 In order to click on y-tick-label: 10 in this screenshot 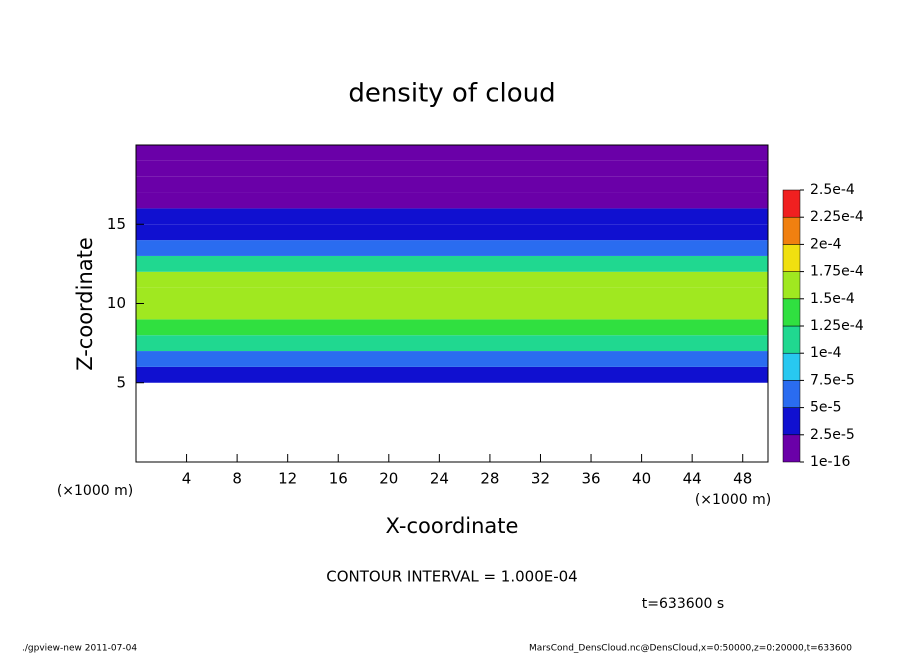, I will do `click(116, 303)`.